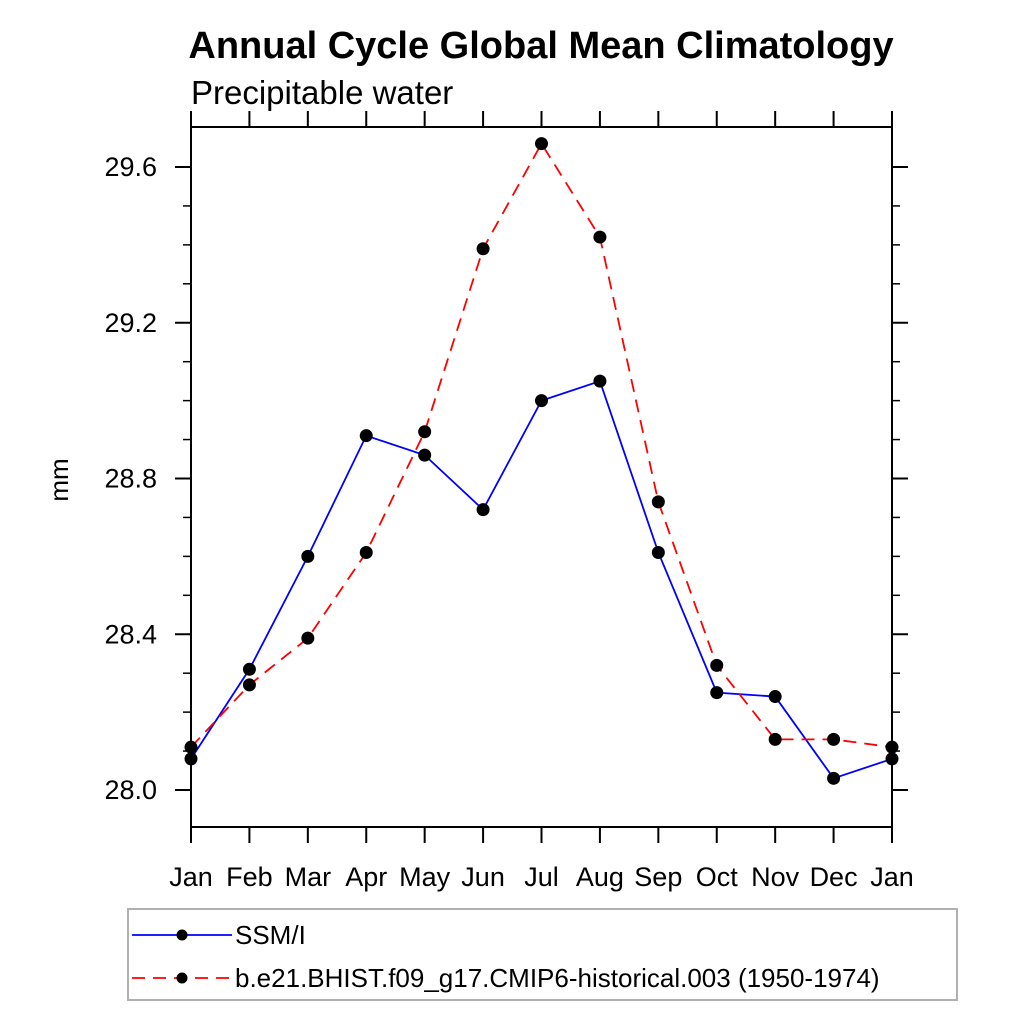 The width and height of the screenshot is (1024, 1024). What do you see at coordinates (130, 167) in the screenshot?
I see `y-tick-label: 29.6` at bounding box center [130, 167].